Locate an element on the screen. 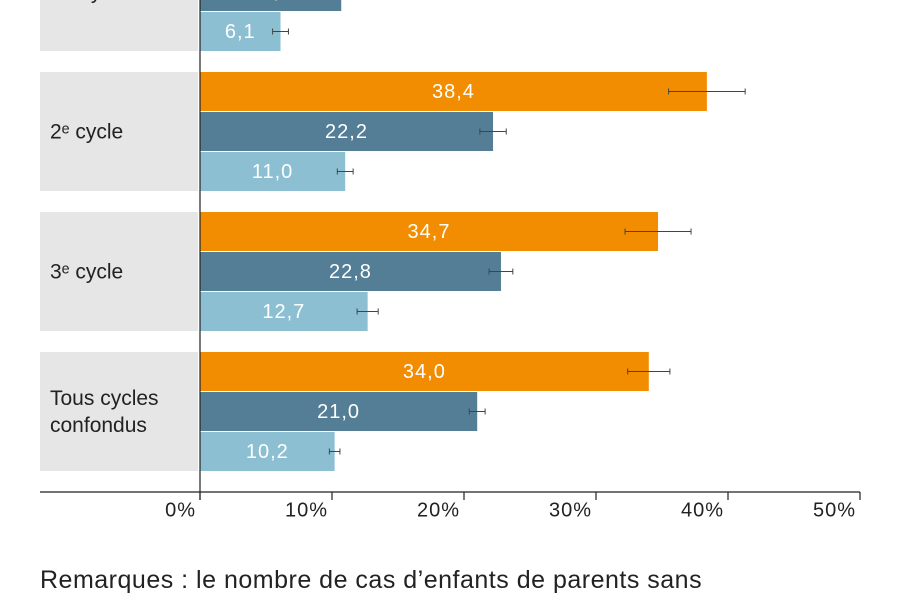 This screenshot has width=900, height=600. category-label: 3ᵉ cycle is located at coordinates (87, 272).